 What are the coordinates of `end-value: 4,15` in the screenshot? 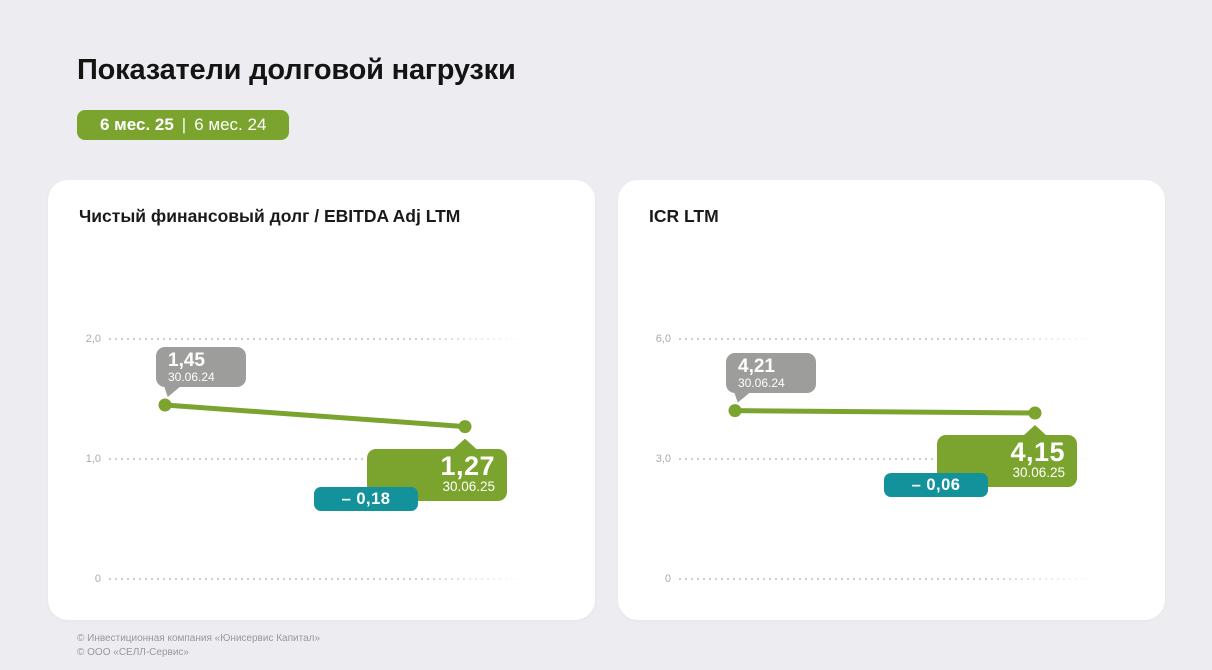 It's located at (1037, 452).